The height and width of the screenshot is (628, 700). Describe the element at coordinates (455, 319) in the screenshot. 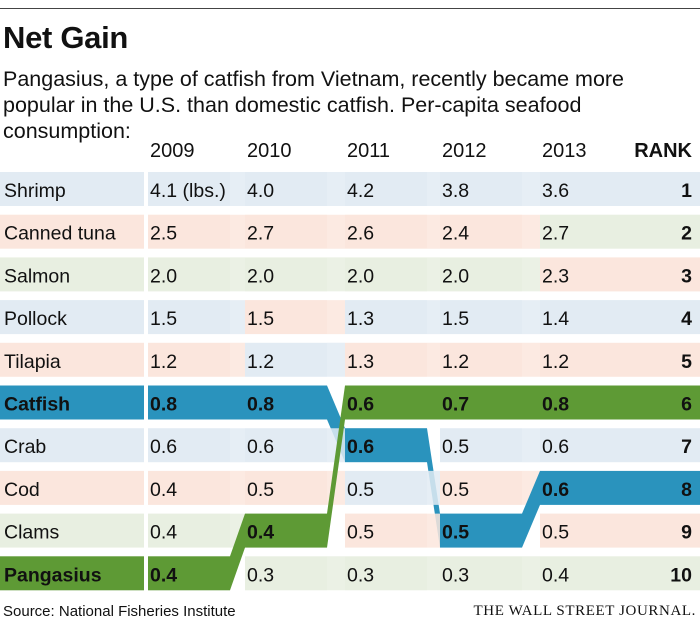

I see `value-label: 1.5` at that location.